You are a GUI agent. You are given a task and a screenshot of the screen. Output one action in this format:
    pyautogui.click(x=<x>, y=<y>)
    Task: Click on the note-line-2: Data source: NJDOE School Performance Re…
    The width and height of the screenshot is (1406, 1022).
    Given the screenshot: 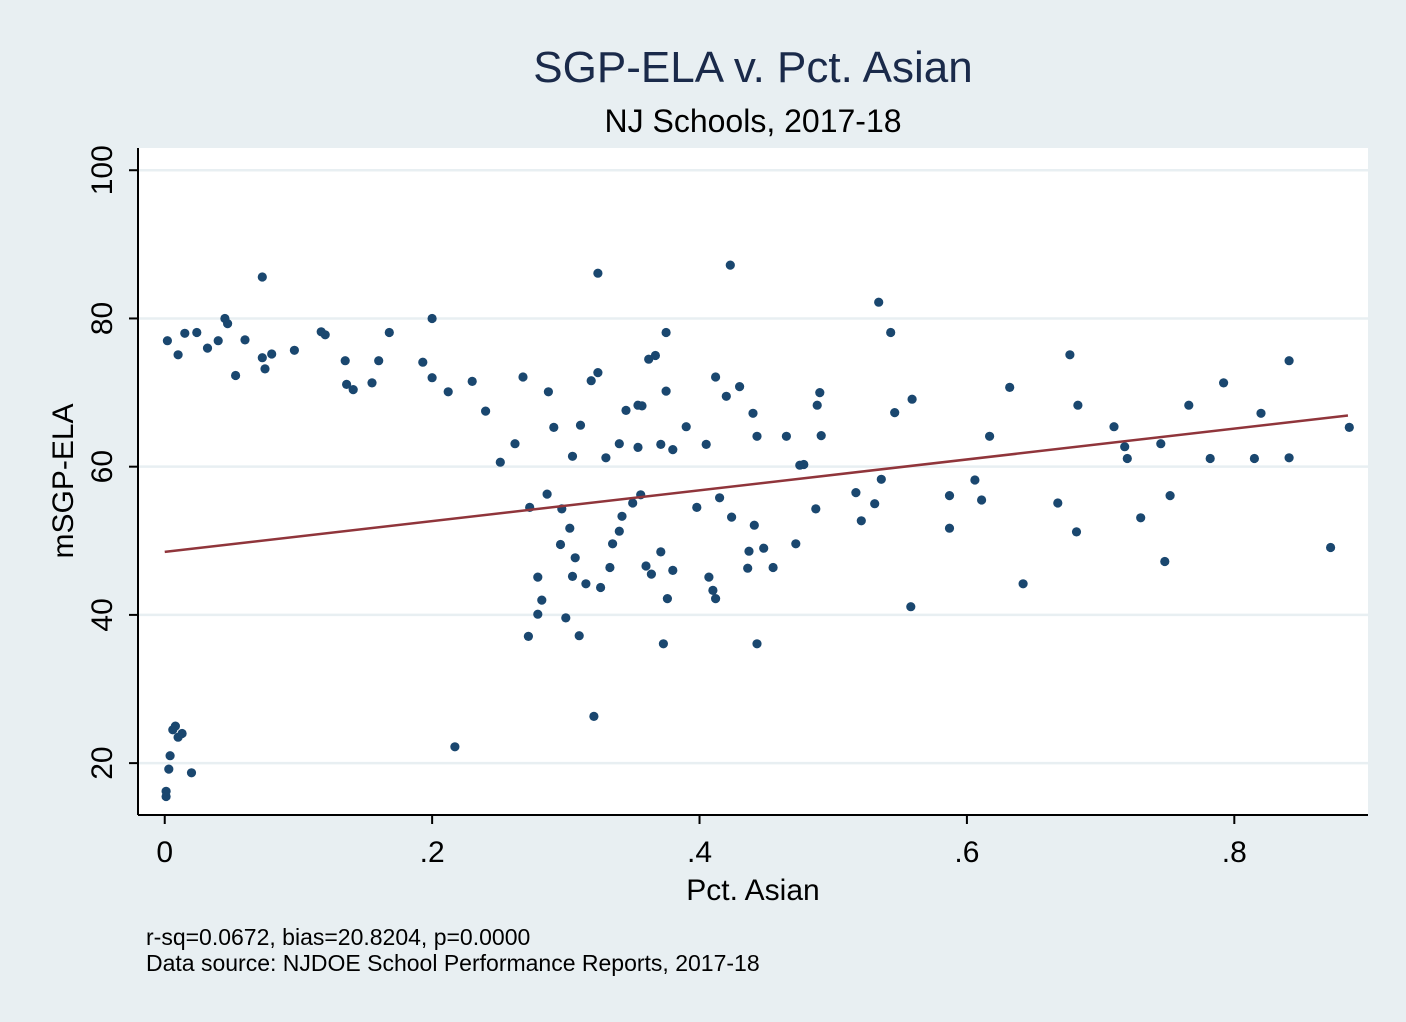 What is the action you would take?
    pyautogui.click(x=453, y=963)
    